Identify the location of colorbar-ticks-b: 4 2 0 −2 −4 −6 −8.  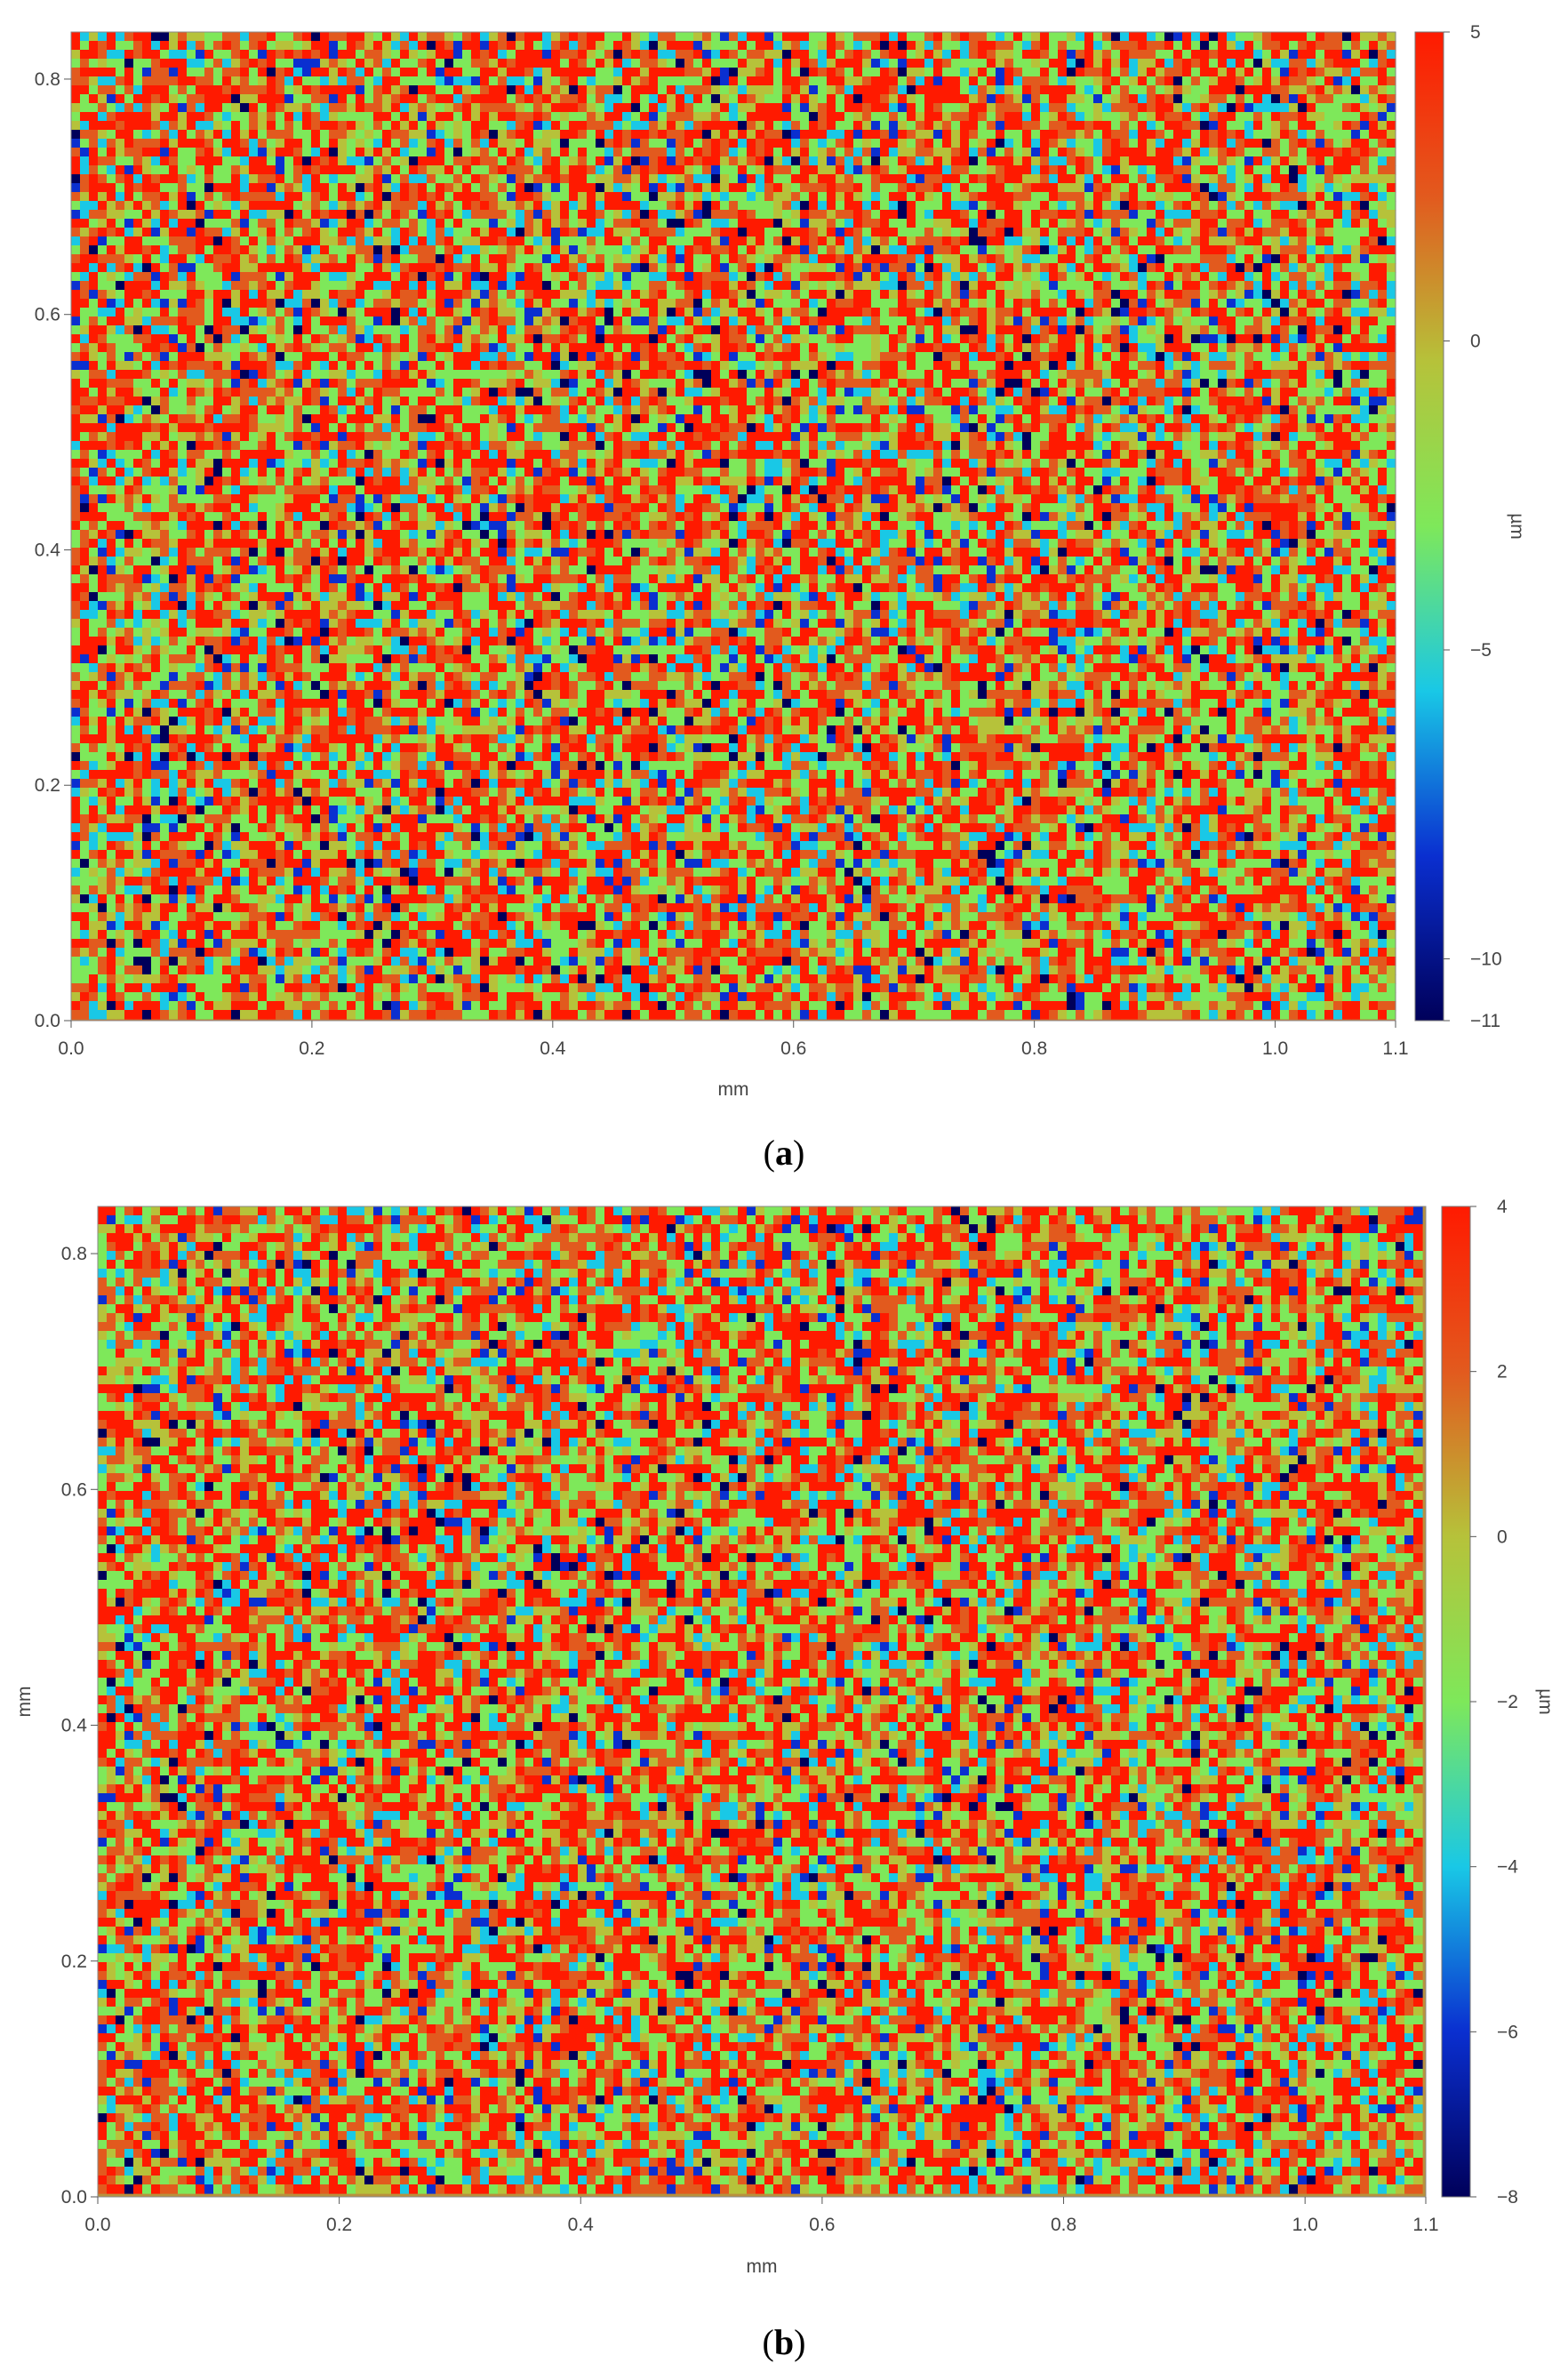
(1494, 1702).